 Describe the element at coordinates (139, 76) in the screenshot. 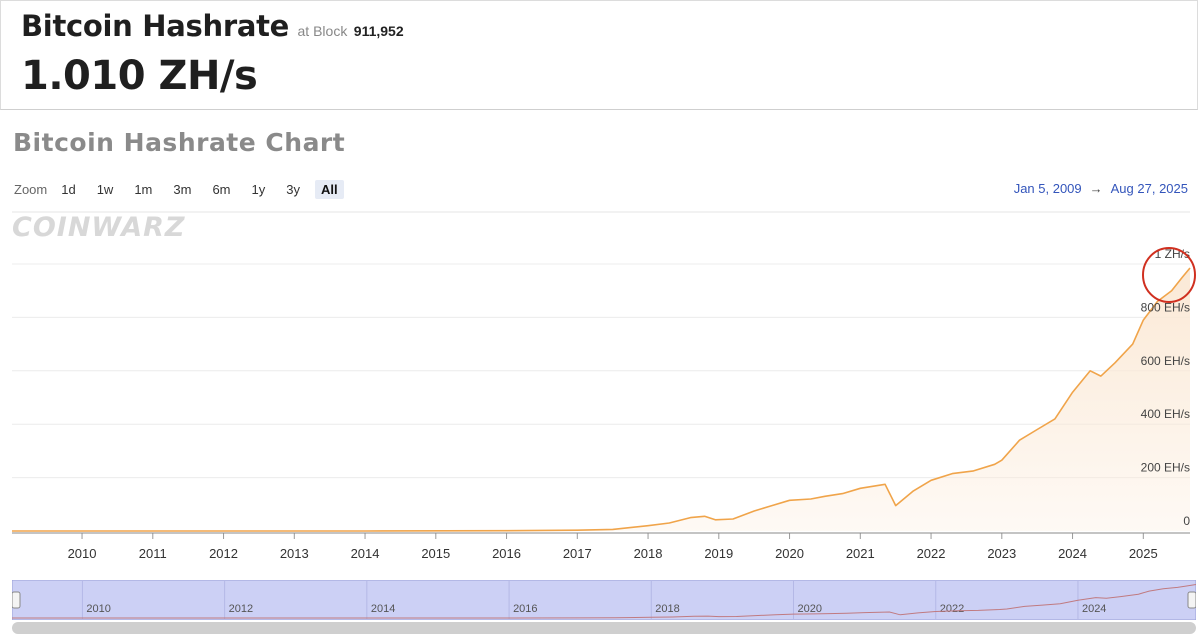

I see `hashrate-value: 1.010 ZH/s` at that location.